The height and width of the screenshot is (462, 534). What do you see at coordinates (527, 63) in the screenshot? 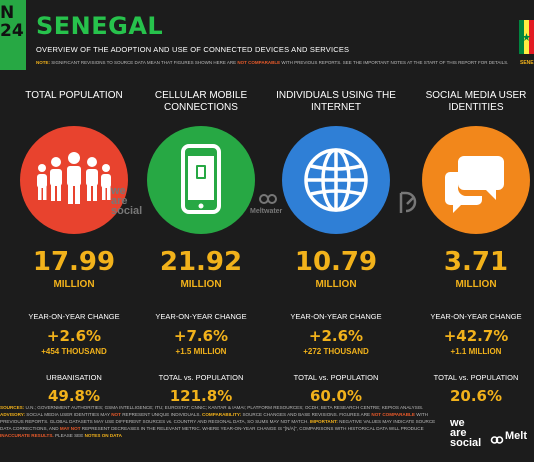
I see `flag-label: SENE` at bounding box center [527, 63].